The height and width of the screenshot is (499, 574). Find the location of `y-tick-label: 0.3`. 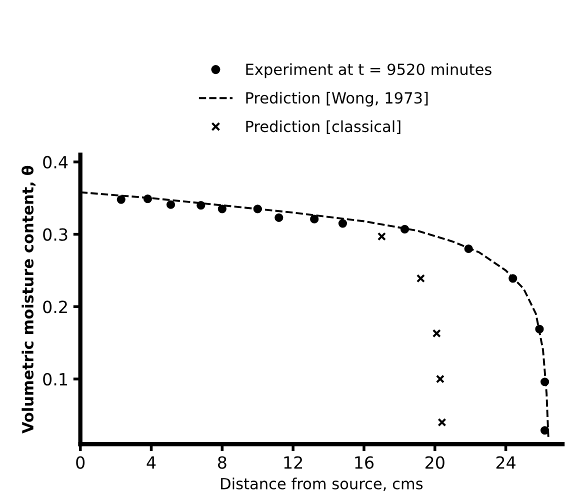

y-tick-label: 0.3 is located at coordinates (55, 234).